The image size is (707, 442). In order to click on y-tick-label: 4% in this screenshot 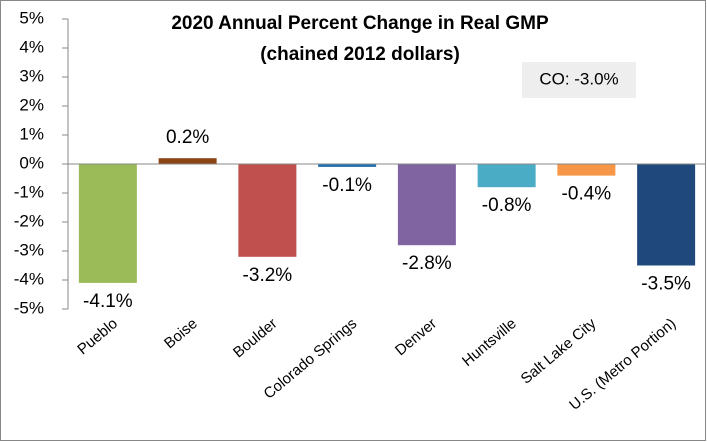, I will do `click(31, 46)`.